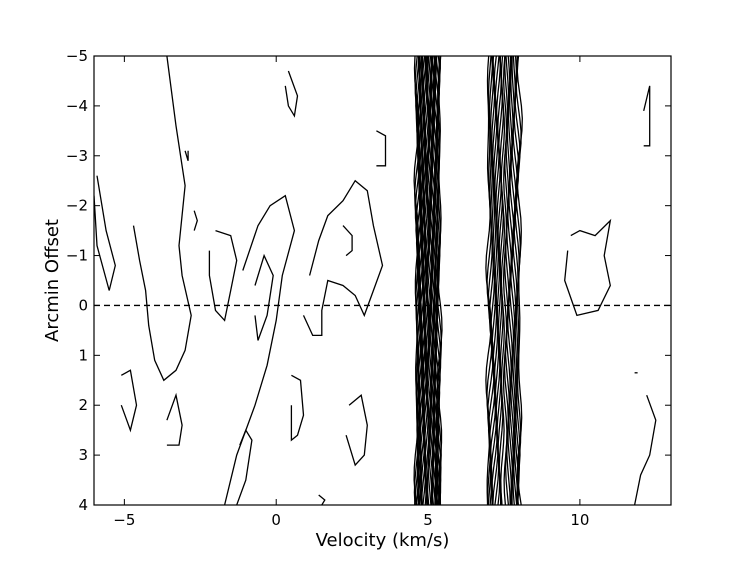 The height and width of the screenshot is (561, 747). Describe the element at coordinates (77, 256) in the screenshot. I see `y-tick-label: −1` at that location.